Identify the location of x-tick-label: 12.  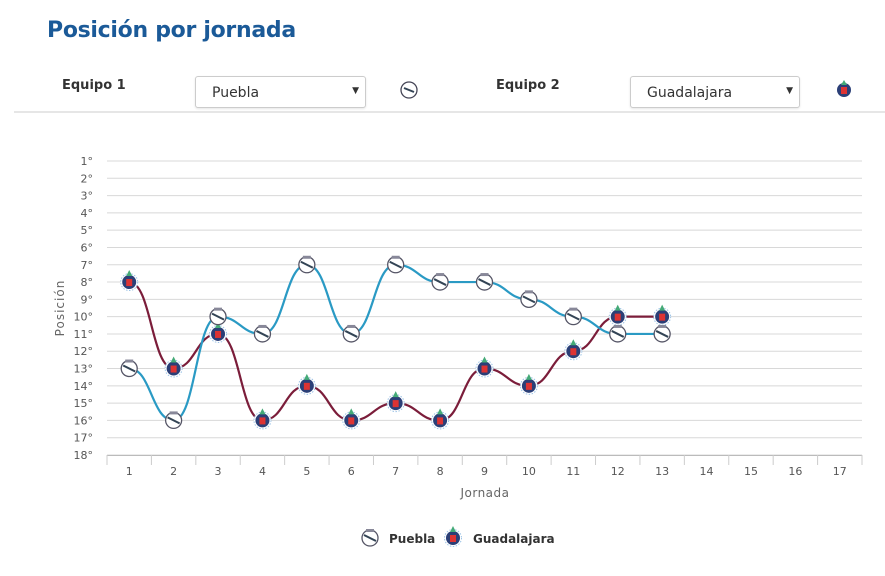
(618, 471).